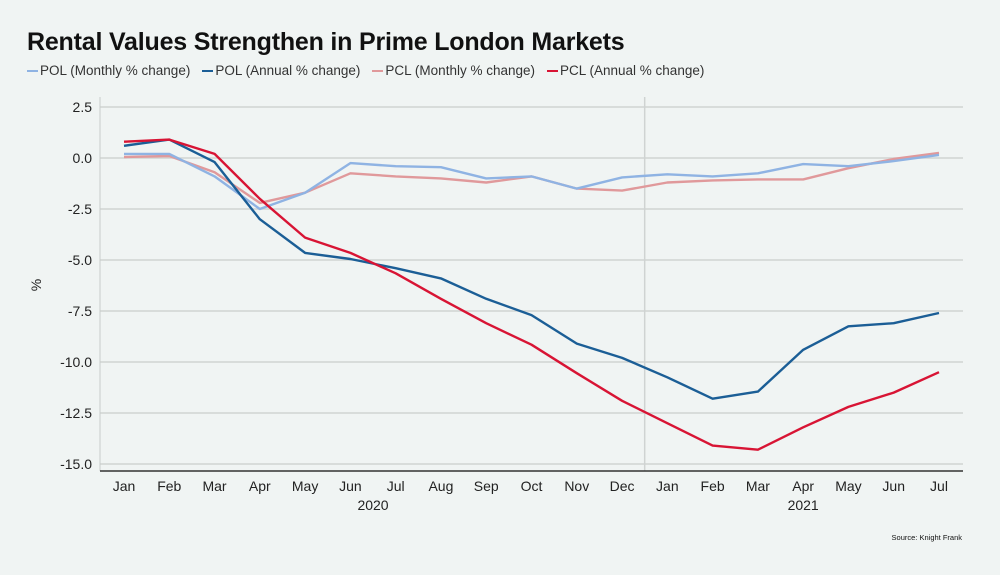 The width and height of the screenshot is (1000, 575). I want to click on y-tick-label: 2.5, so click(83, 107).